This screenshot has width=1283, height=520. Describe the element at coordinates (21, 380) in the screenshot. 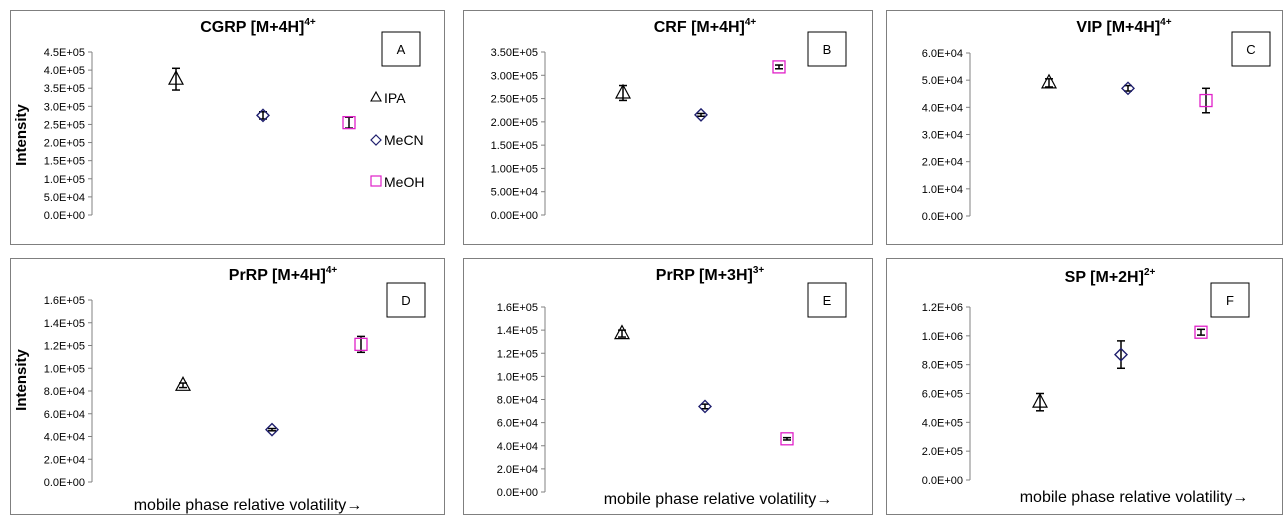

I see `y-axis-label: Intensity` at that location.